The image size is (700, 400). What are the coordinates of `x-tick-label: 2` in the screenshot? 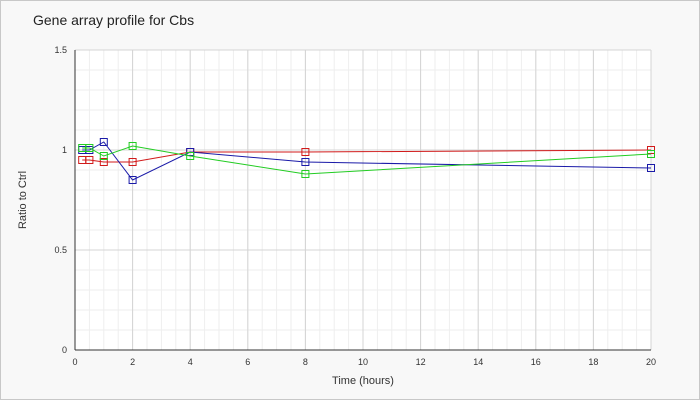 It's located at (132, 362).